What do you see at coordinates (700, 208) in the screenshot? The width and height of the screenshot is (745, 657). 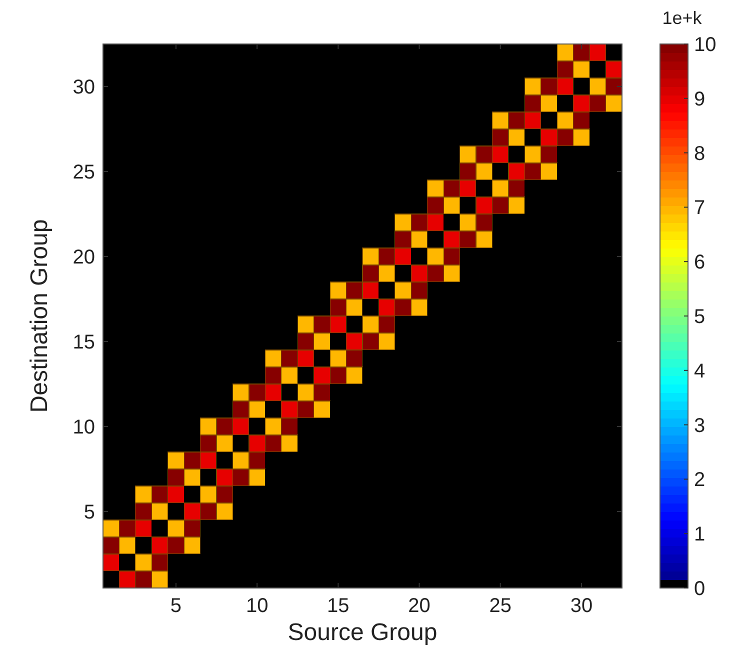 I see `color-bar-label: 7` at bounding box center [700, 208].